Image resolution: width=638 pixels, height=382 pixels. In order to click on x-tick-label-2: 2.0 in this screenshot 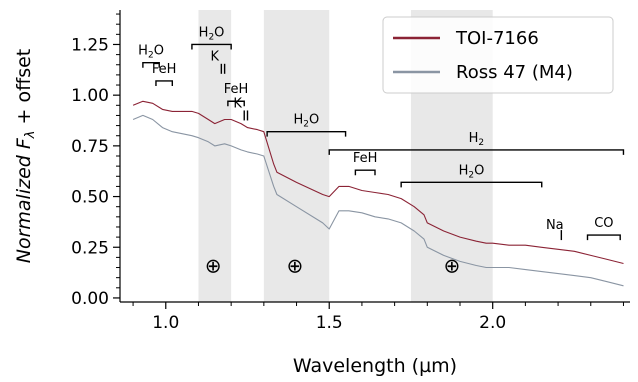, I will do `click(492, 323)`.